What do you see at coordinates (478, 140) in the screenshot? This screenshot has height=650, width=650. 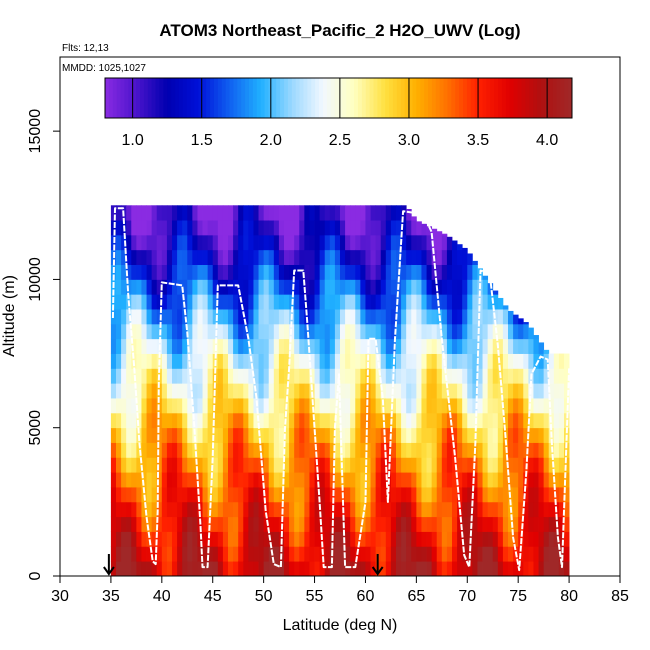 I see `colorbar-tick-label: 3.5` at bounding box center [478, 140].